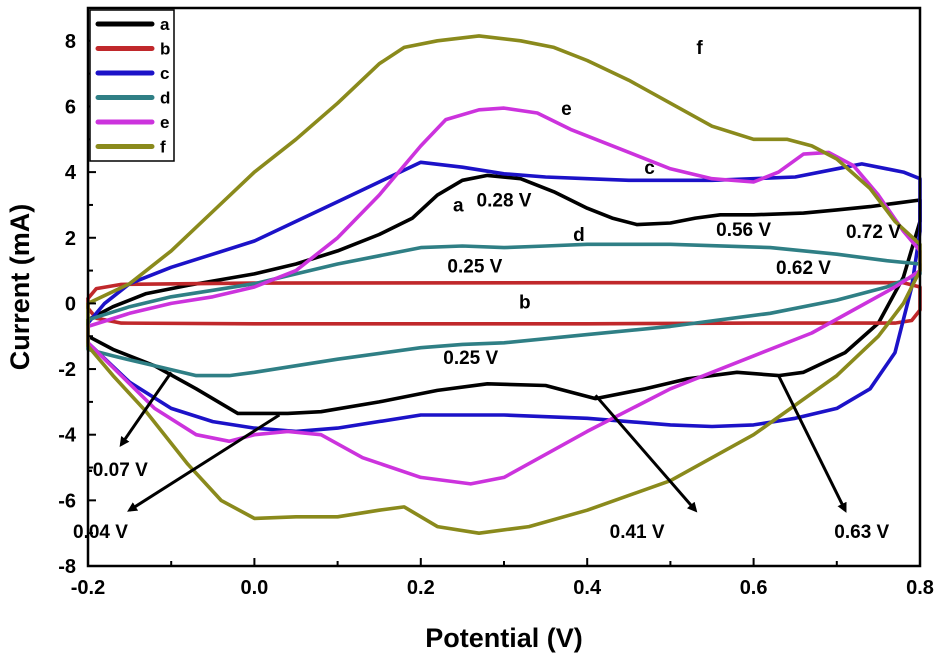  Describe the element at coordinates (254, 588) in the screenshot. I see `x-tick-label: 0.0` at that location.